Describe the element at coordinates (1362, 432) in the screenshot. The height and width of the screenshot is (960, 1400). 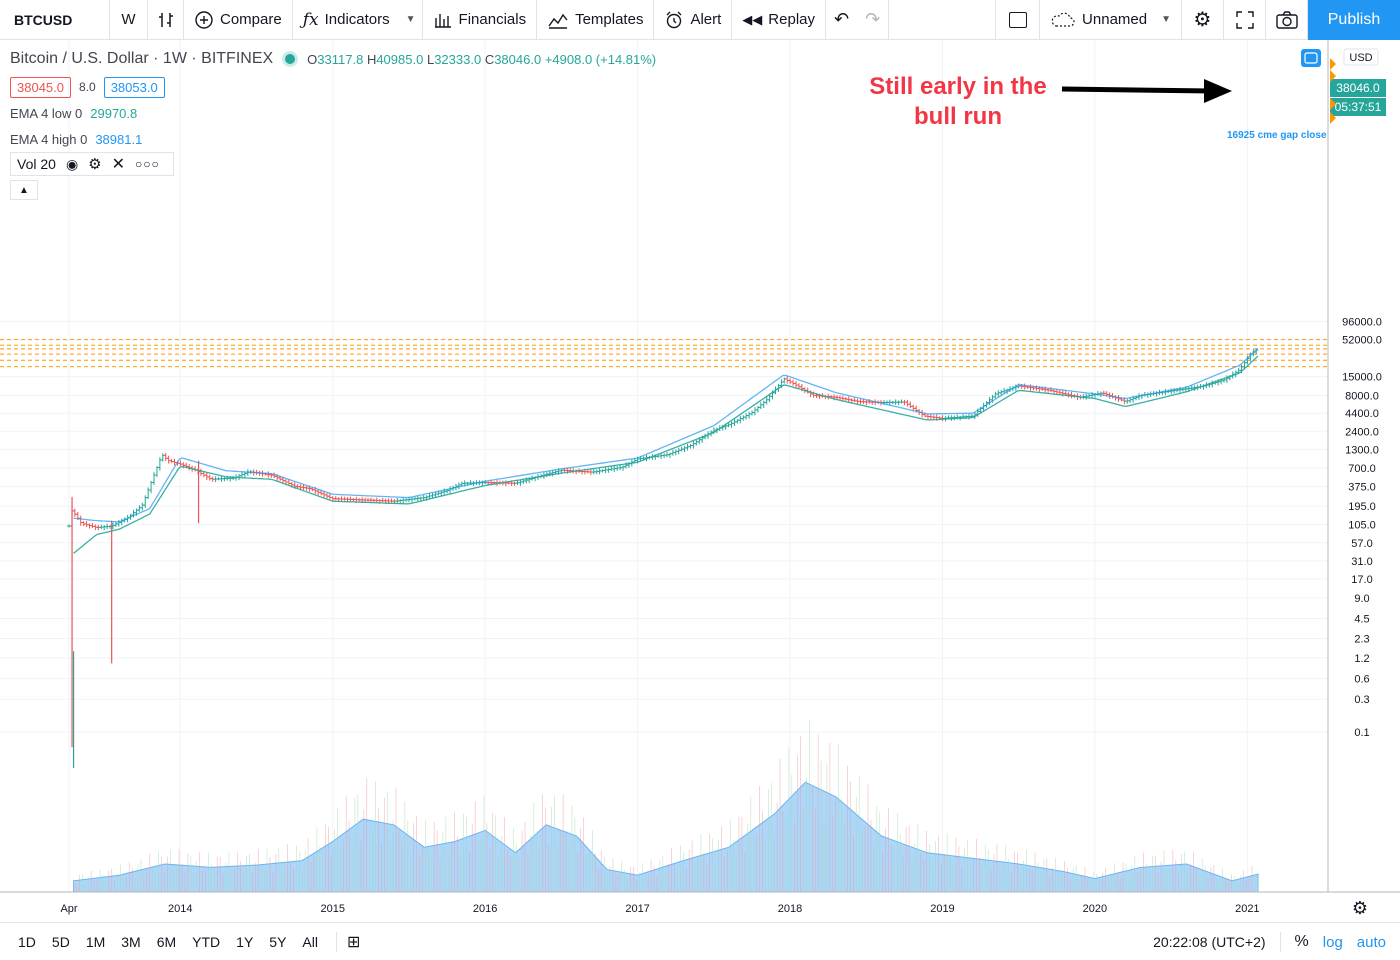
I see `y-tick-label: 2400.0` at that location.